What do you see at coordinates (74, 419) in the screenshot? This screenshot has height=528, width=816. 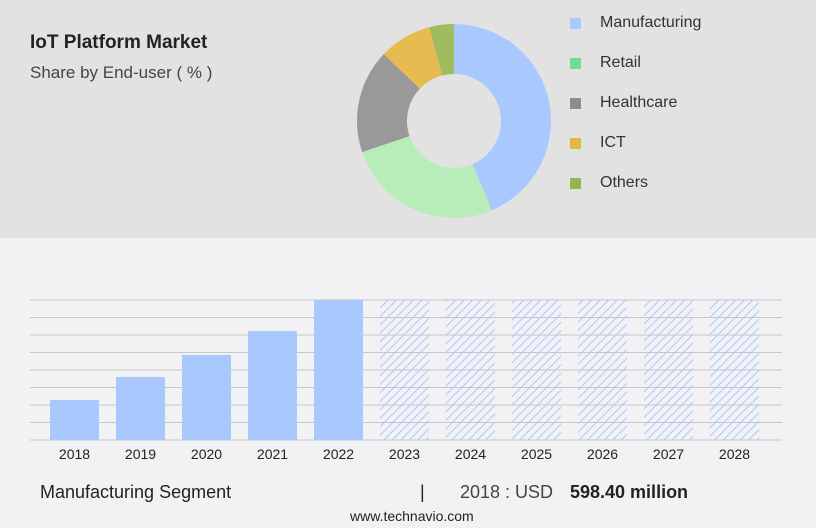 I see `bar-2018` at bounding box center [74, 419].